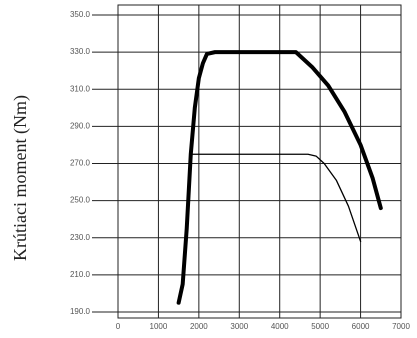 The height and width of the screenshot is (338, 417). Describe the element at coordinates (20, 178) in the screenshot. I see `y-axis-label: Krútiaci moment (Nm)` at that location.